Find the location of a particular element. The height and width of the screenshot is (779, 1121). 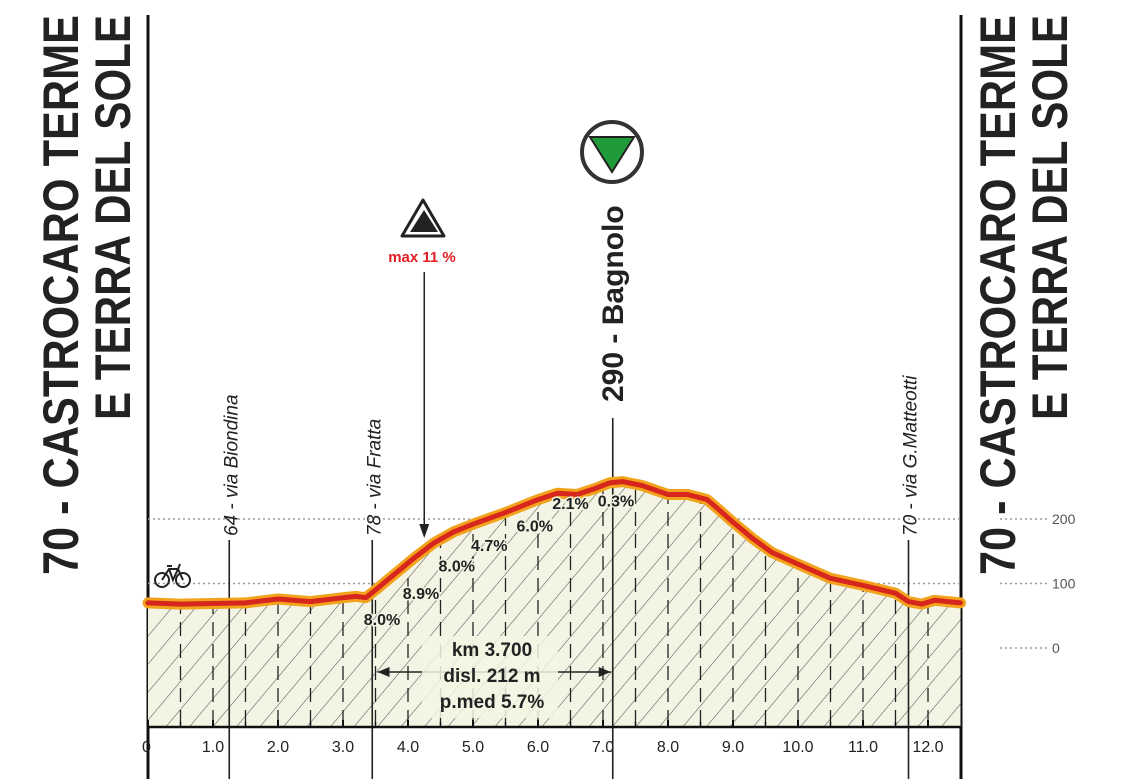

x-tick-label: 0 is located at coordinates (146, 747).